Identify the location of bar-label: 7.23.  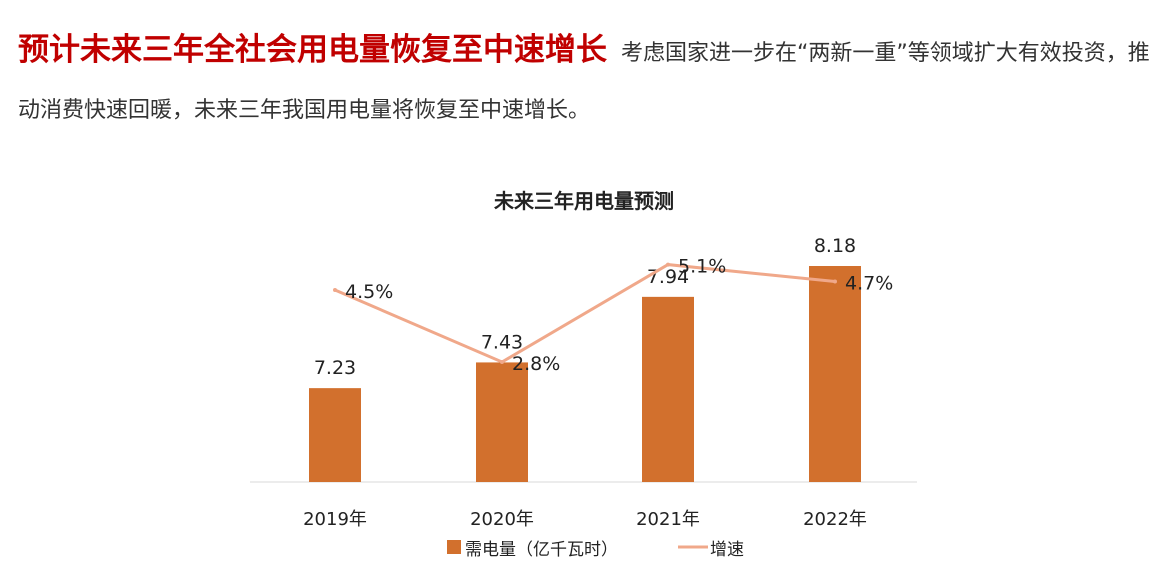
(335, 368).